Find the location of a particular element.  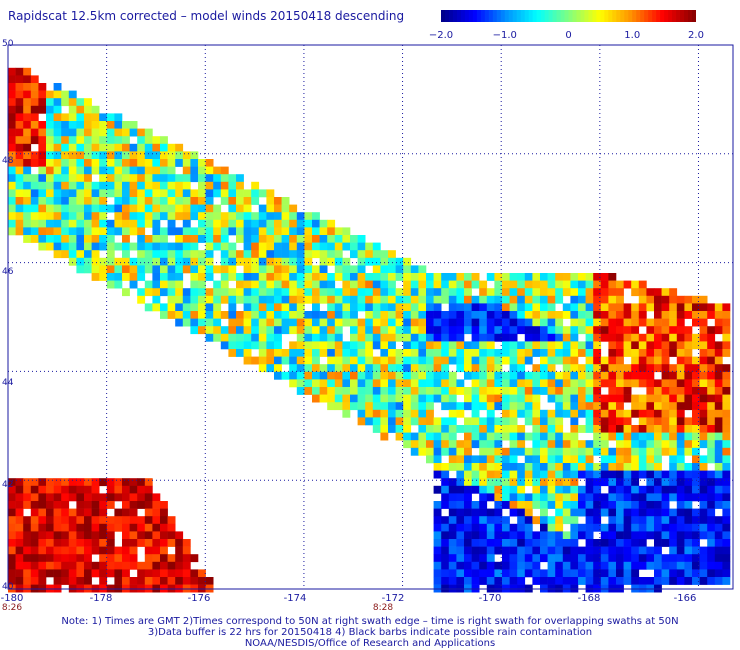

lon-label: -168 is located at coordinates (589, 598).